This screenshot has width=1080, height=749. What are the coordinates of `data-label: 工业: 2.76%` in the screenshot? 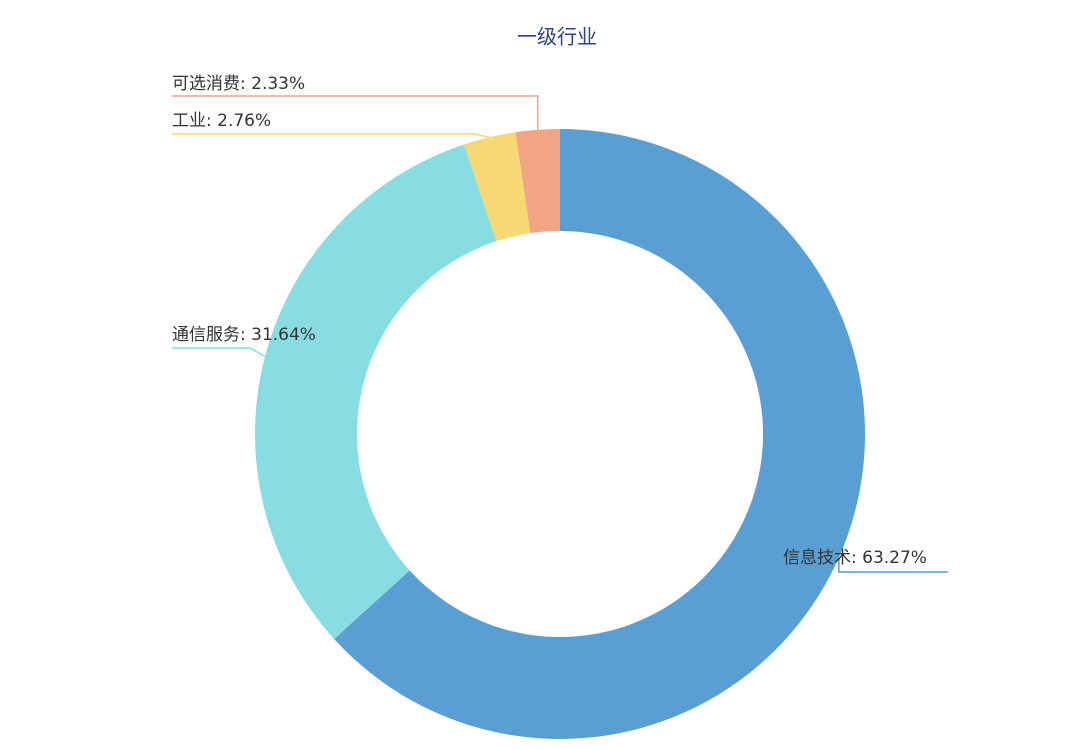 It's located at (221, 121).